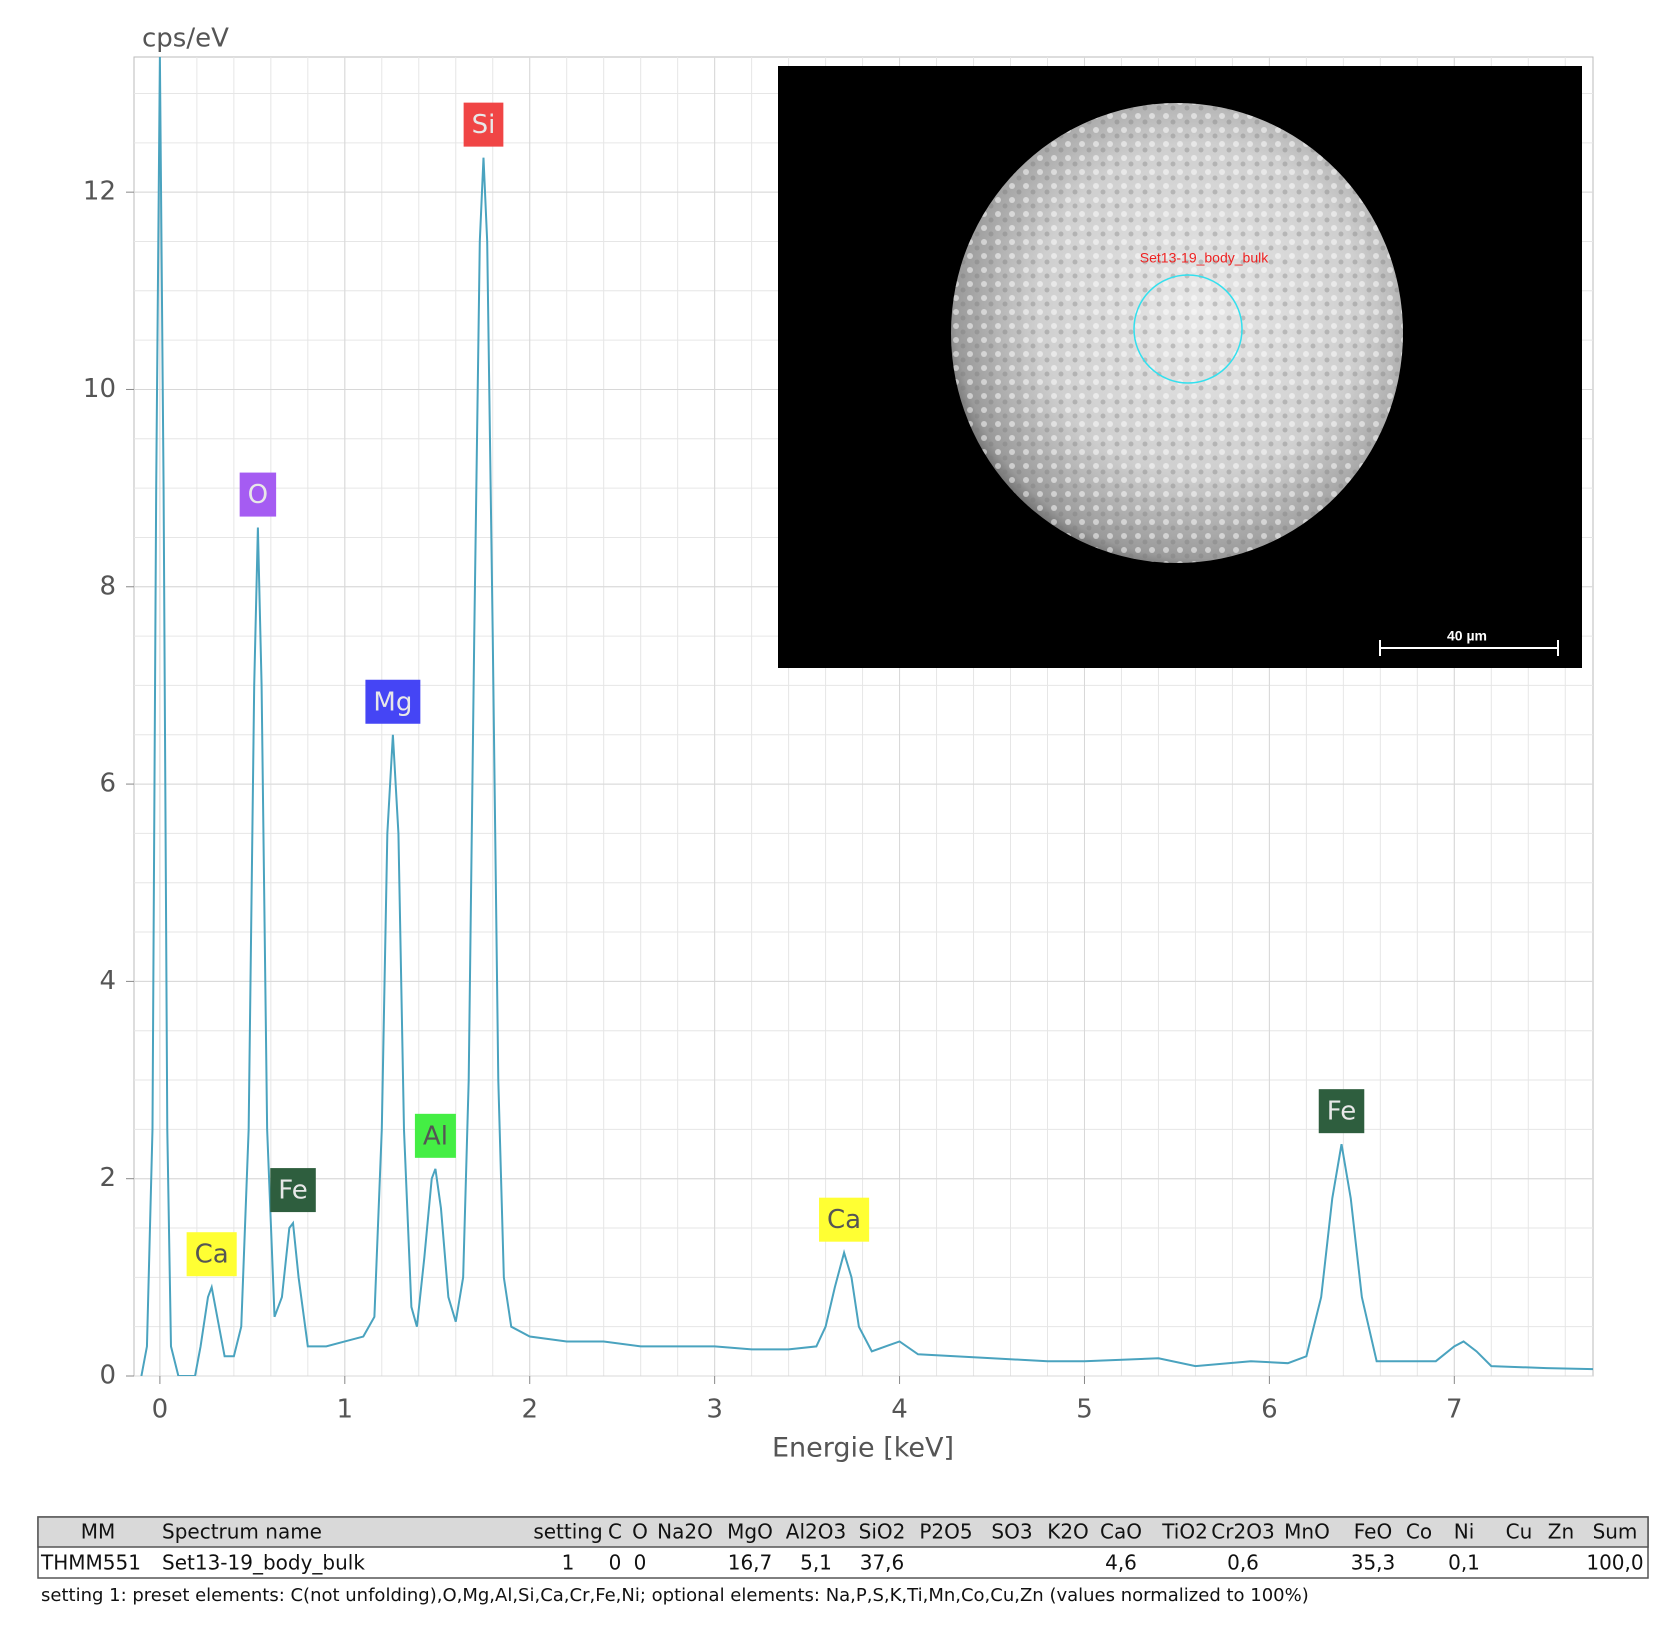 Image resolution: width=1677 pixels, height=1638 pixels. I want to click on peak-label: Mg, so click(393, 701).